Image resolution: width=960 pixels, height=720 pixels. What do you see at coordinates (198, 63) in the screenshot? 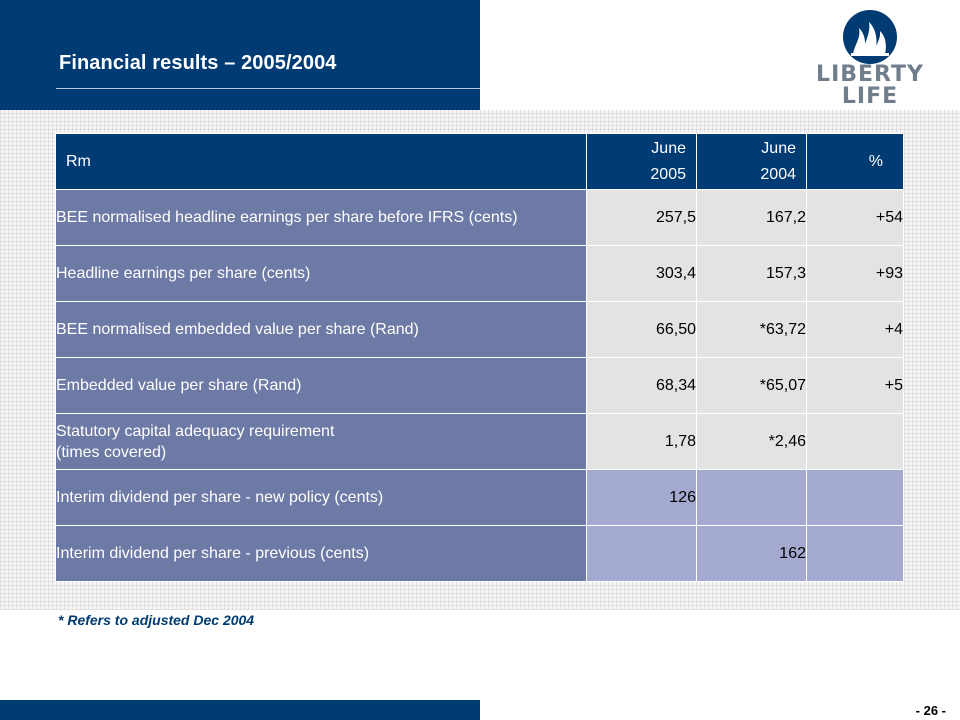
I see `page-title: Financial results – 2005/2004` at bounding box center [198, 63].